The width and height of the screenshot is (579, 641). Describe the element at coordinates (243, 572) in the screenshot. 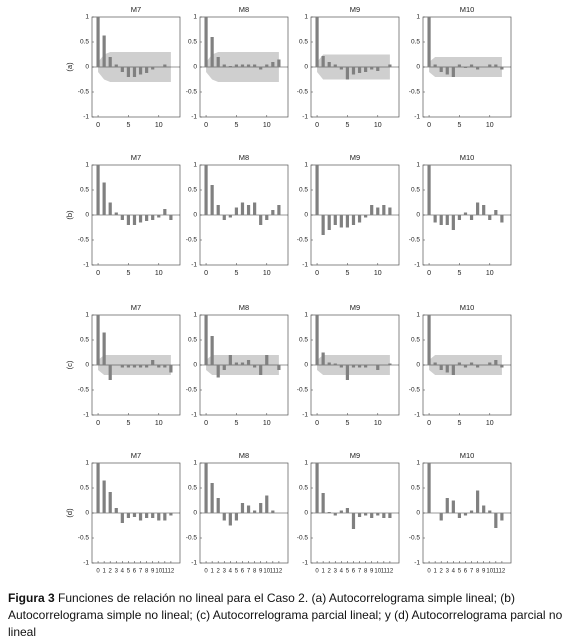

I see `x-tick-label: 6` at that location.